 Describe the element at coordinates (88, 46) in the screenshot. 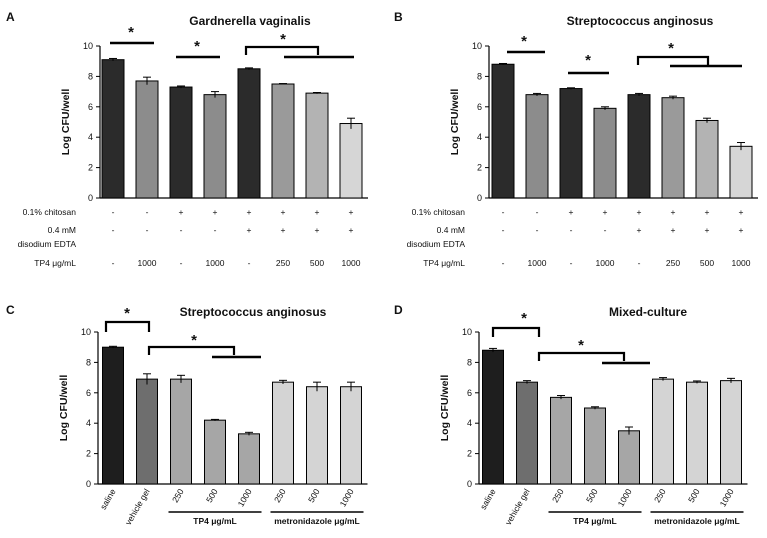

I see `panel-a-ytick-label: 10` at that location.